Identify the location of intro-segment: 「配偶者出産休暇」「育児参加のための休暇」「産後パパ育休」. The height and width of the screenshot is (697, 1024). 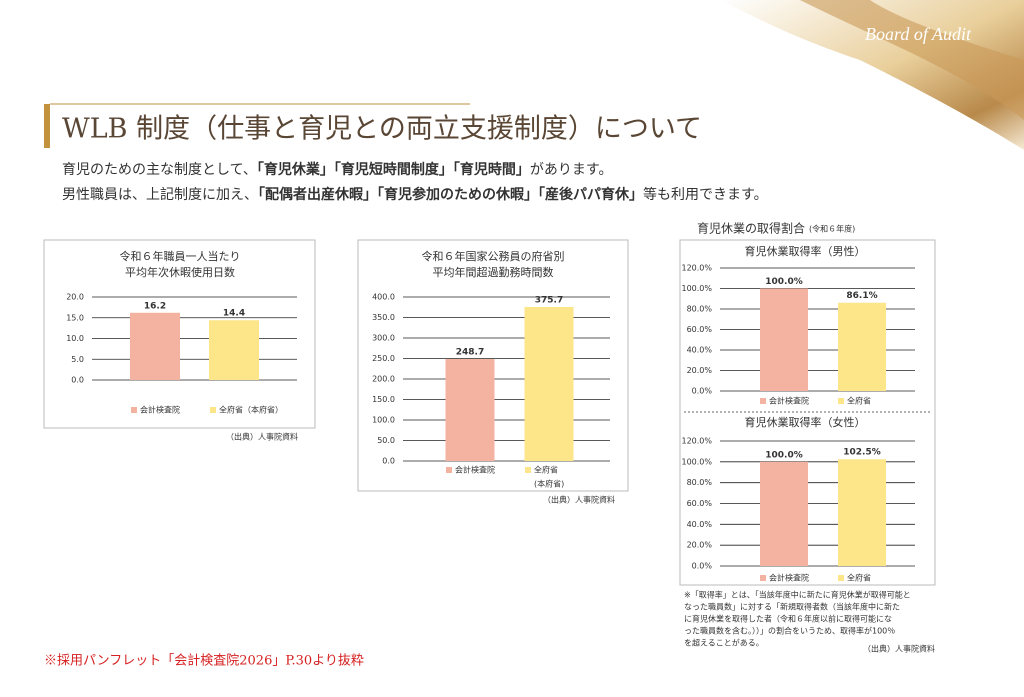
(450, 194).